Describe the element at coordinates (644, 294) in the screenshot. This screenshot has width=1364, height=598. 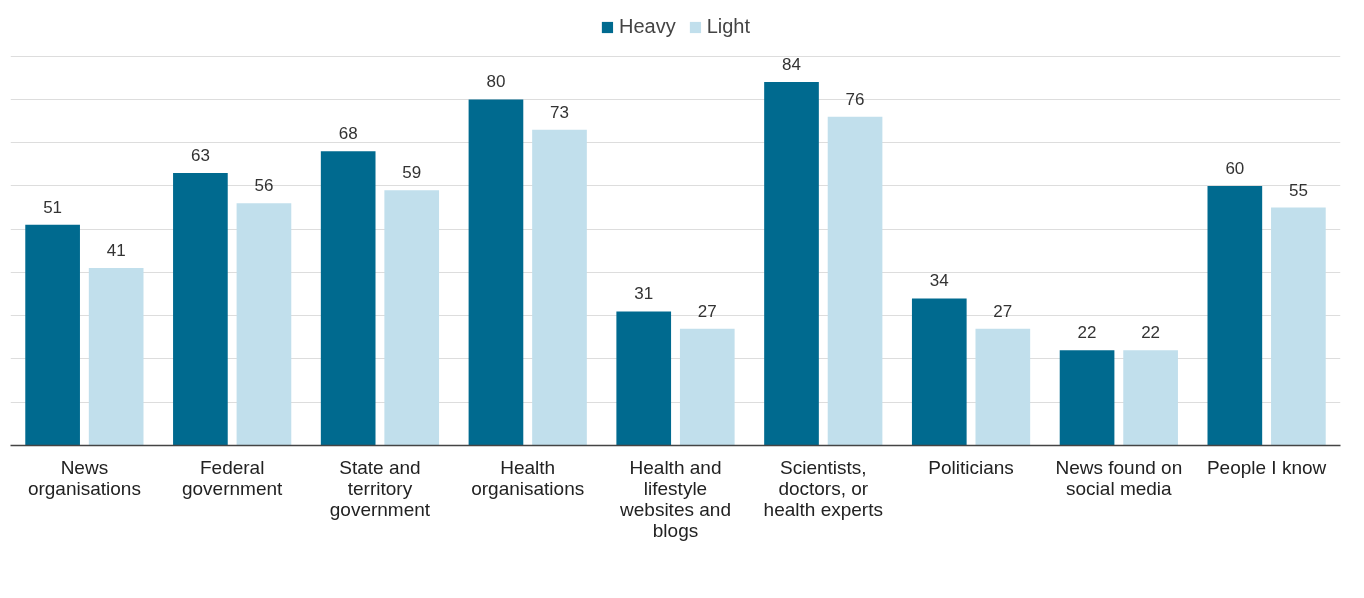
I see `data-label: 31` at that location.